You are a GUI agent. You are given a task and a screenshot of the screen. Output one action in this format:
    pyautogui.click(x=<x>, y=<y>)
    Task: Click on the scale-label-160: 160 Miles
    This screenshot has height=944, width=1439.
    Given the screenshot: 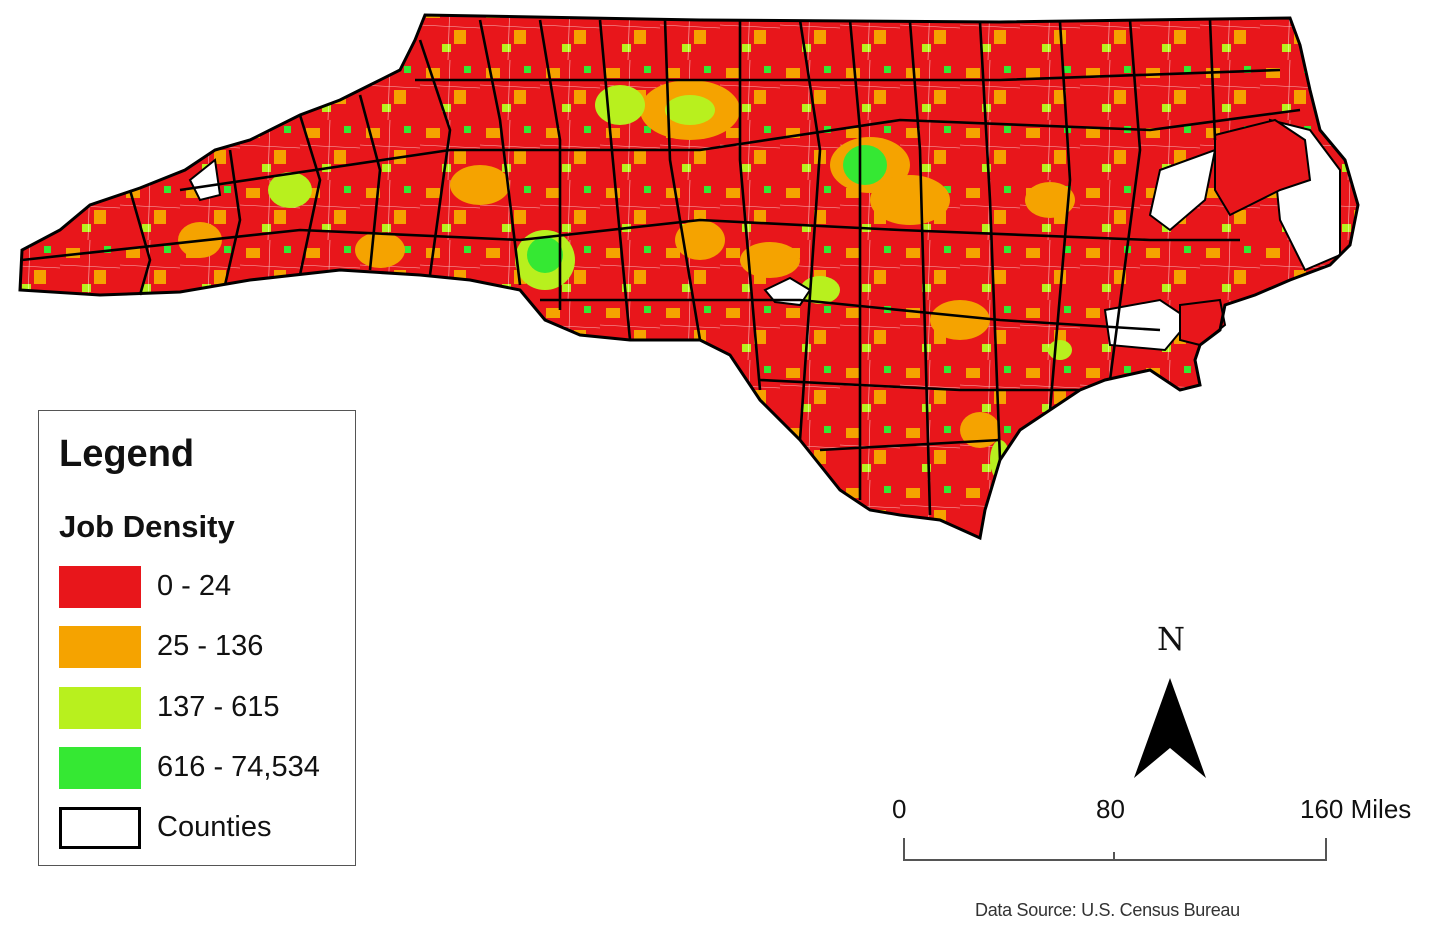 What is the action you would take?
    pyautogui.click(x=1356, y=809)
    